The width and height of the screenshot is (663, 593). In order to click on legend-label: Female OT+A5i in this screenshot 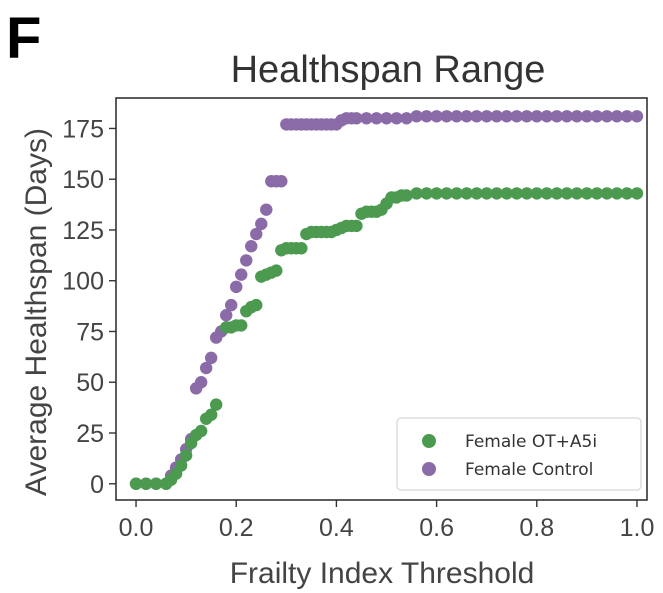, I will do `click(531, 442)`.